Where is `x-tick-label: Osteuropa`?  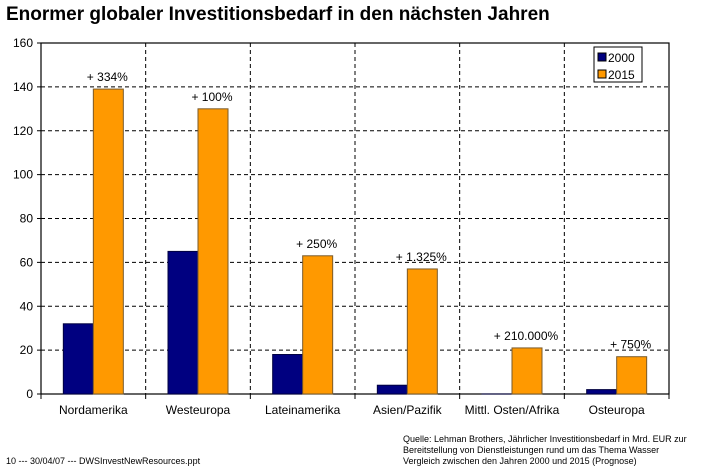 x-tick-label: Osteuropa is located at coordinates (617, 410).